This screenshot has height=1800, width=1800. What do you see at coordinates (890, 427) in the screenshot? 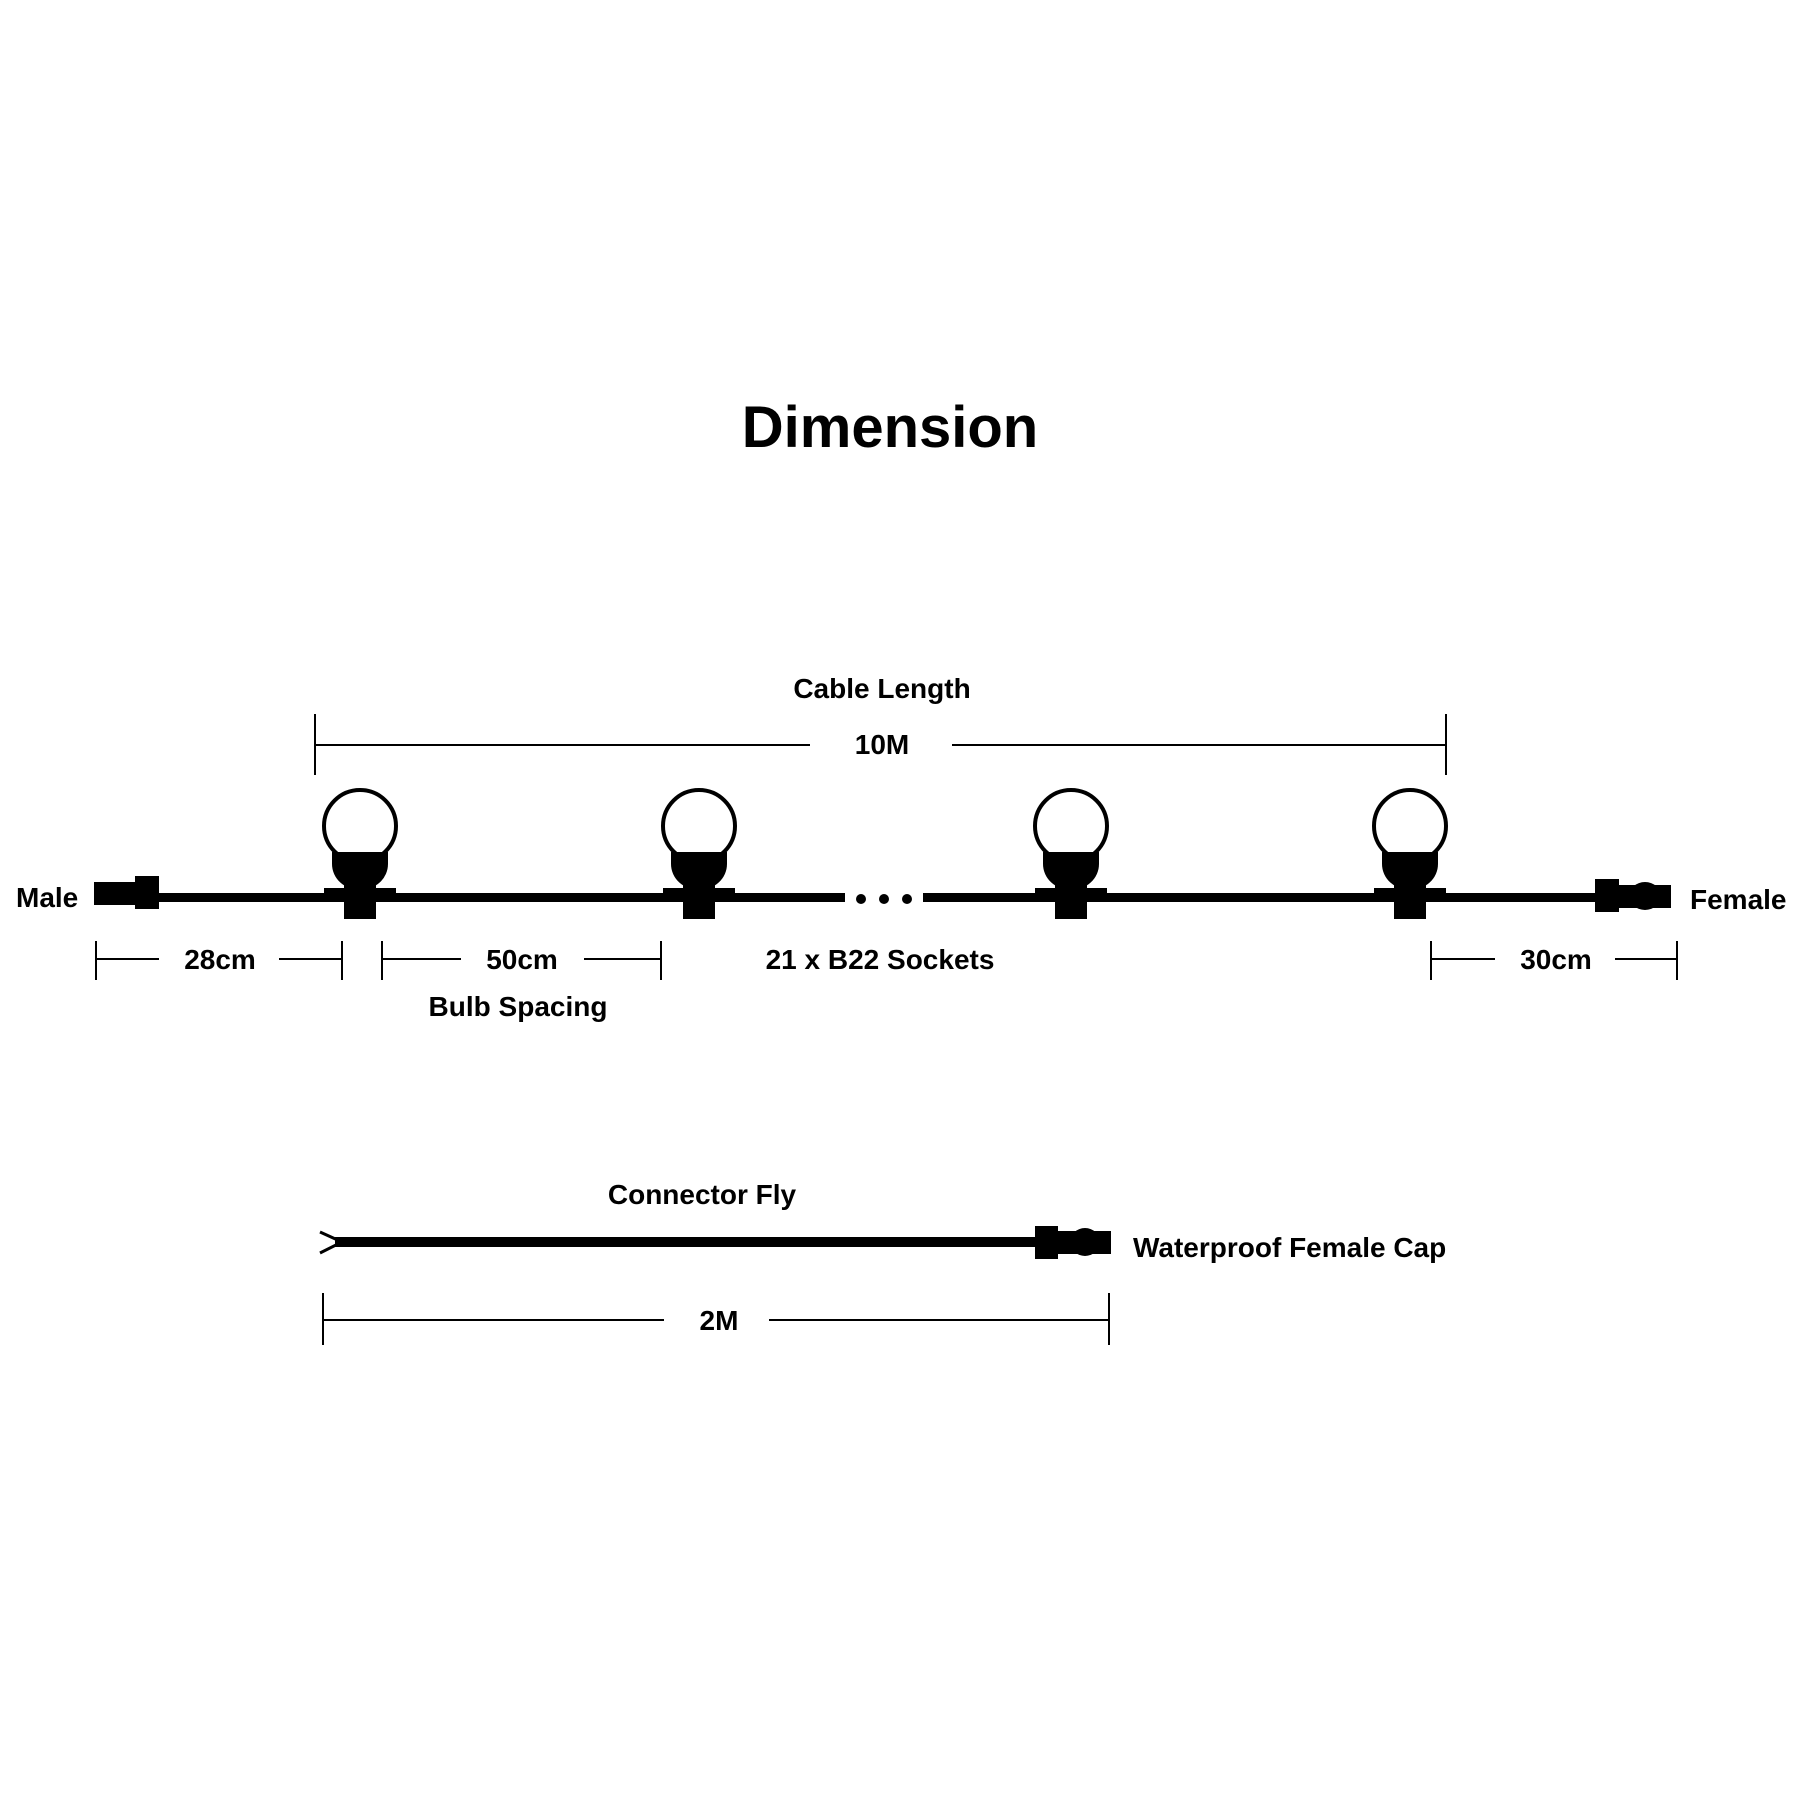
I see `page-title: Dimension` at bounding box center [890, 427].